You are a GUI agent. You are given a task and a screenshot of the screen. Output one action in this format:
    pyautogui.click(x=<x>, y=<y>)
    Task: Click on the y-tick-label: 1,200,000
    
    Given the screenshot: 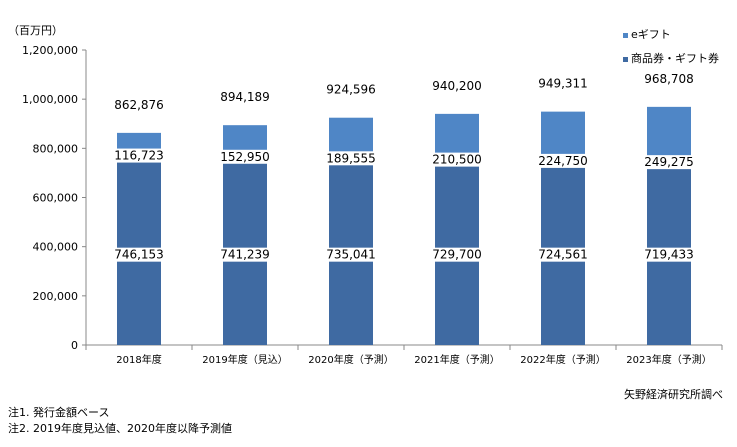 What is the action you would take?
    pyautogui.click(x=50, y=50)
    